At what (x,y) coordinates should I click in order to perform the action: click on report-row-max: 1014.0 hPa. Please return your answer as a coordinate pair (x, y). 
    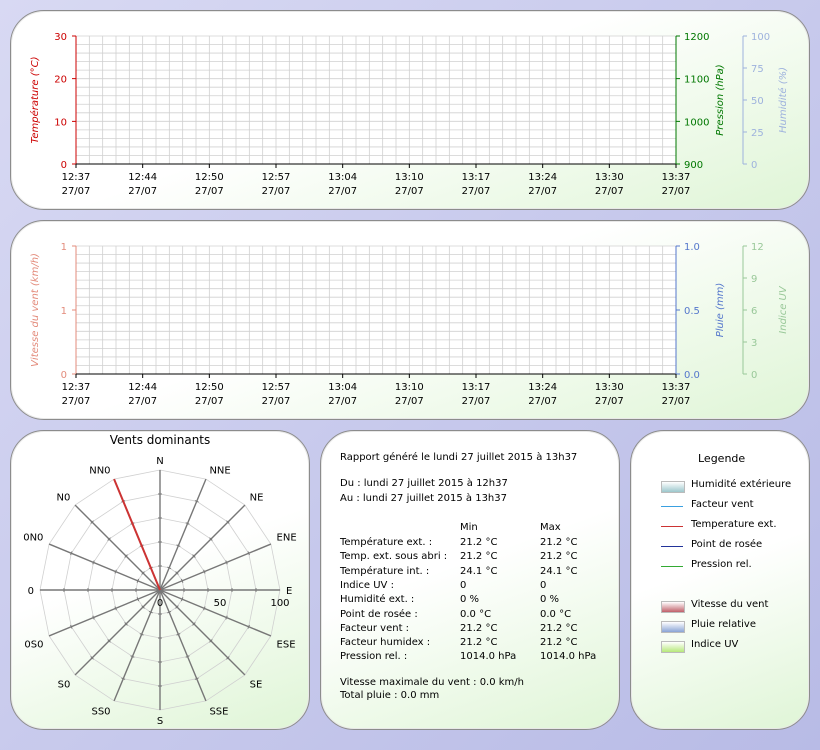
    Looking at the image, I should click on (568, 657).